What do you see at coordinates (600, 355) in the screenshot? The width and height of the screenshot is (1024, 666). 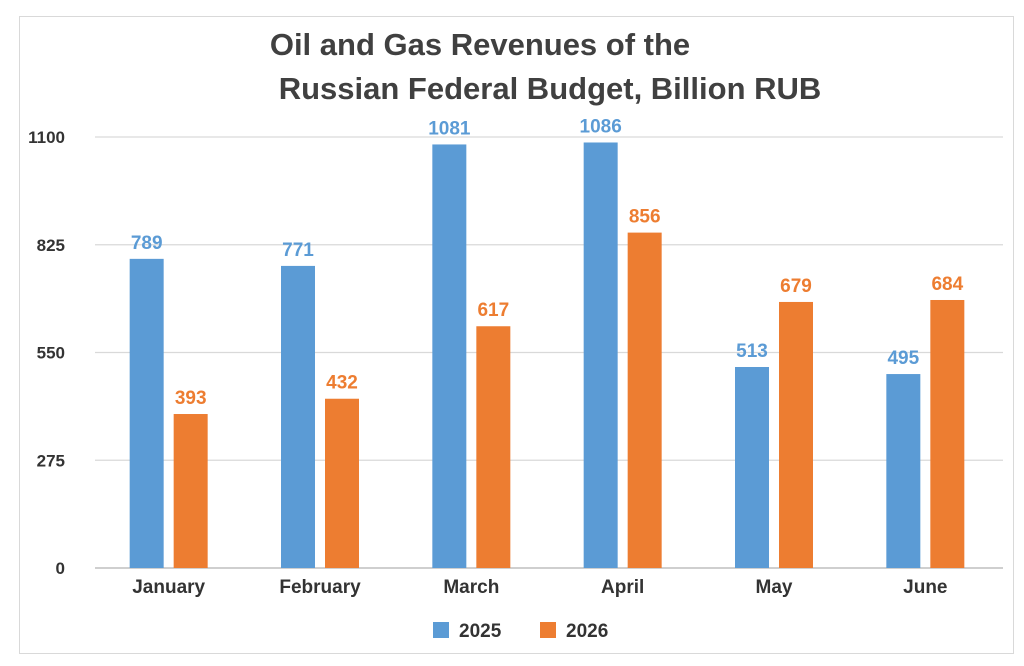 I see `bar-2025-april` at bounding box center [600, 355].